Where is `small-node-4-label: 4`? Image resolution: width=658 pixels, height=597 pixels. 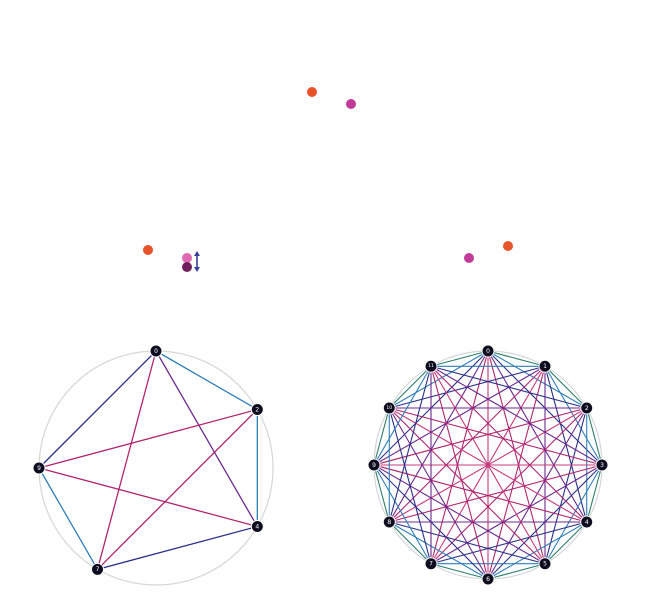 small-node-4-label: 4 is located at coordinates (257, 526).